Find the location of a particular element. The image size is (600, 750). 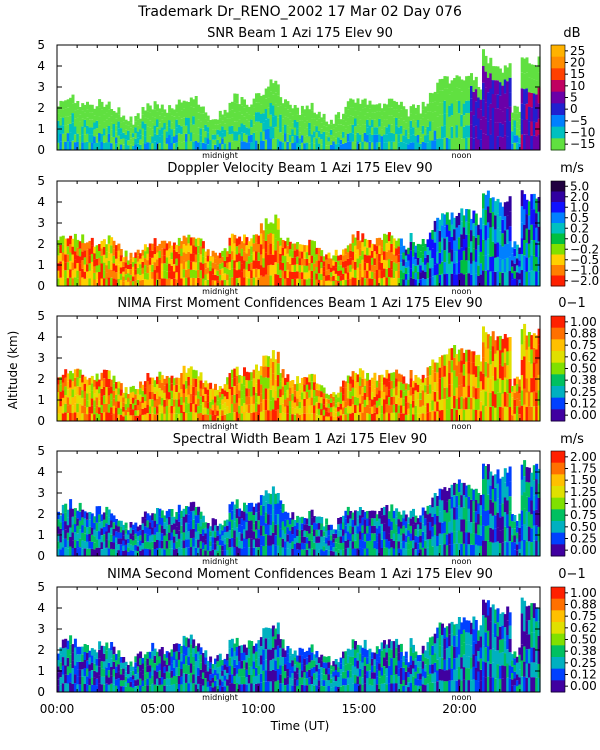

colorbar-label: −1.0 is located at coordinates (584, 270).